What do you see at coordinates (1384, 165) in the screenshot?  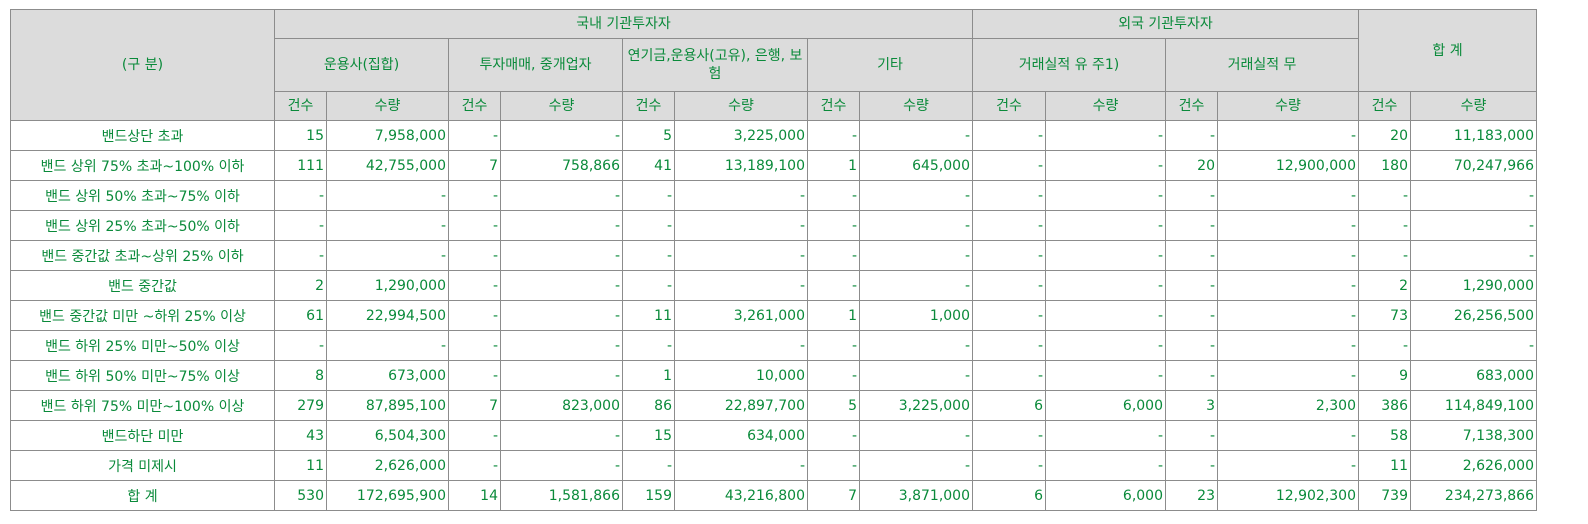 I see `count-cell: 180` at bounding box center [1384, 165].